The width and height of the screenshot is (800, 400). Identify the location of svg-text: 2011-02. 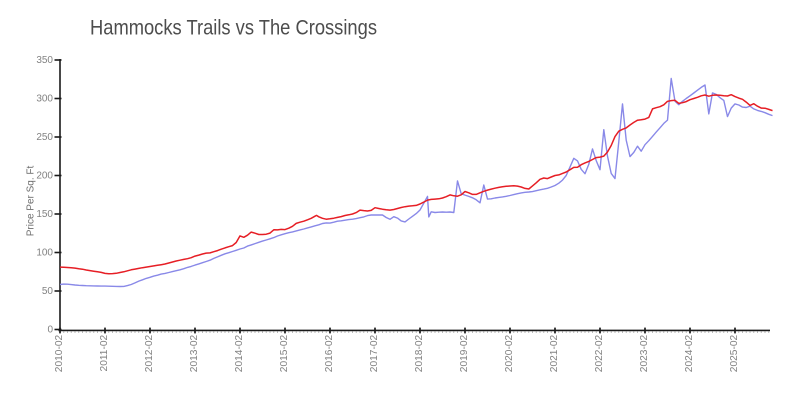
(104, 352).